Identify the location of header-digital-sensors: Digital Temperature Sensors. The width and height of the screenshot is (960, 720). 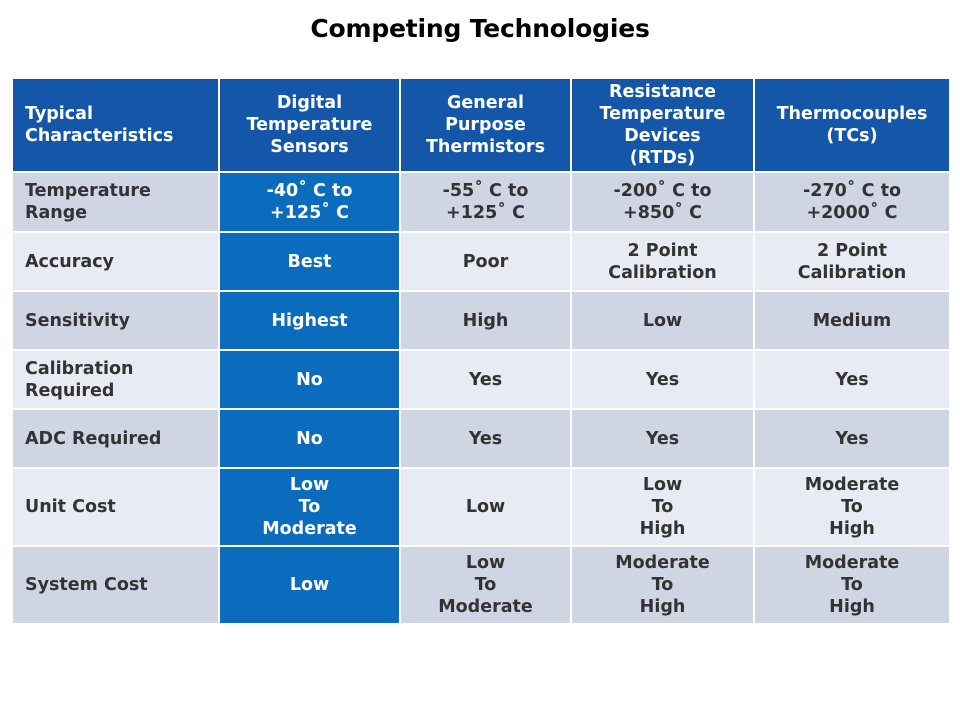
(309, 125).